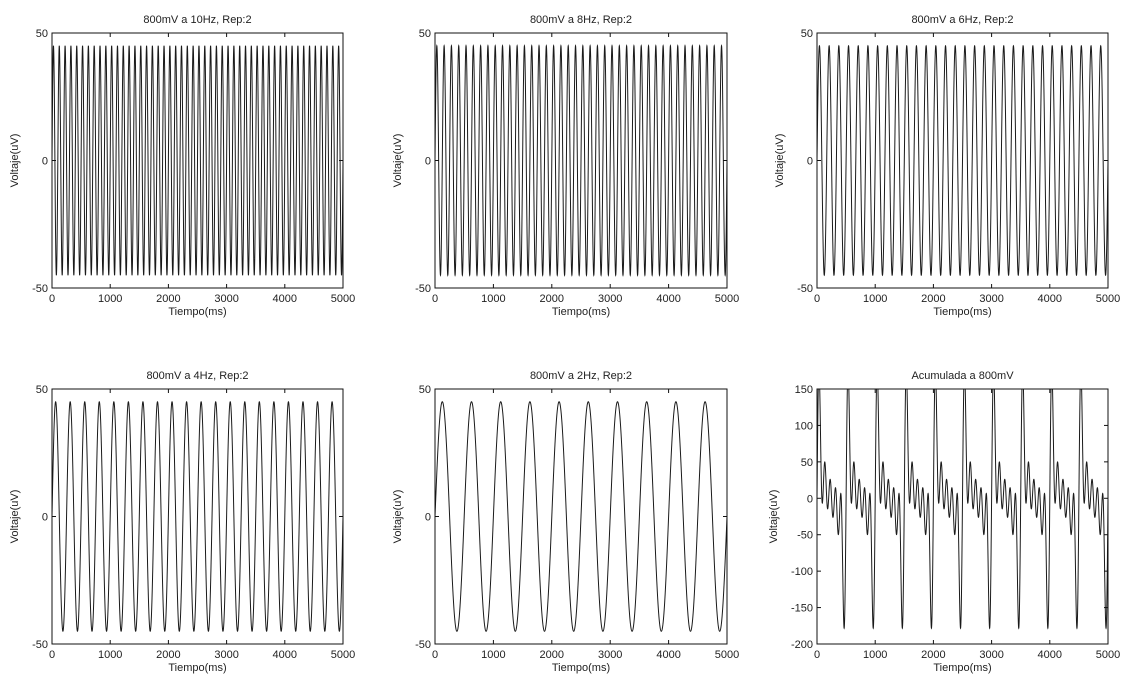 This screenshot has height=679, width=1124. I want to click on plot-title: 800mV a 6Hz, Rep:2, so click(962, 20).